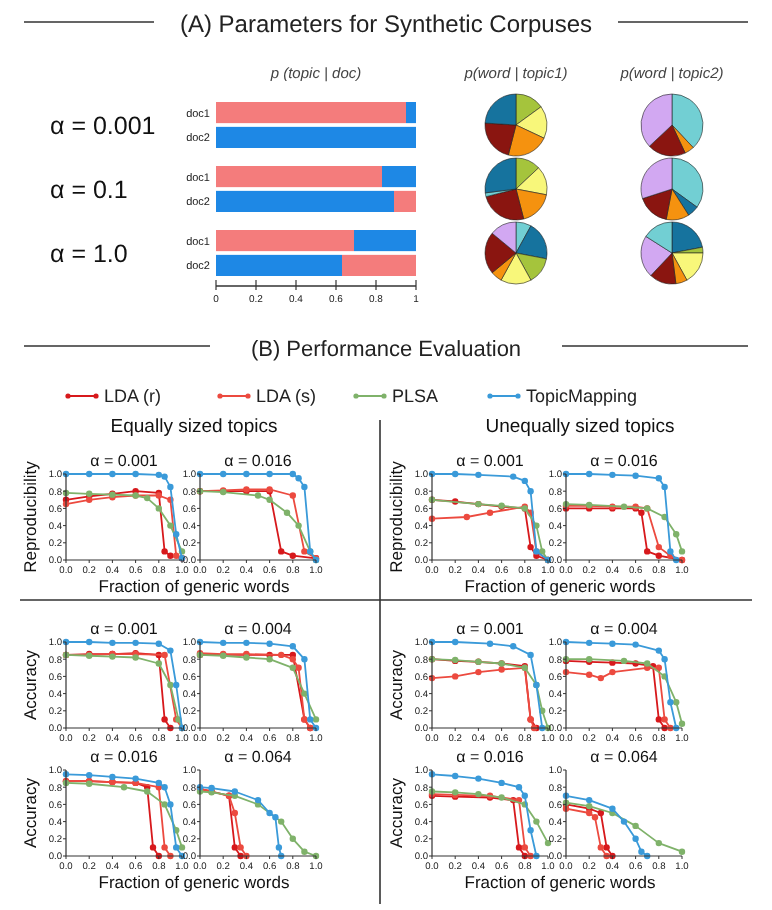 This screenshot has height=910, width=772. Describe the element at coordinates (89, 190) in the screenshot. I see `y-axis-title: α = 0.1` at that location.